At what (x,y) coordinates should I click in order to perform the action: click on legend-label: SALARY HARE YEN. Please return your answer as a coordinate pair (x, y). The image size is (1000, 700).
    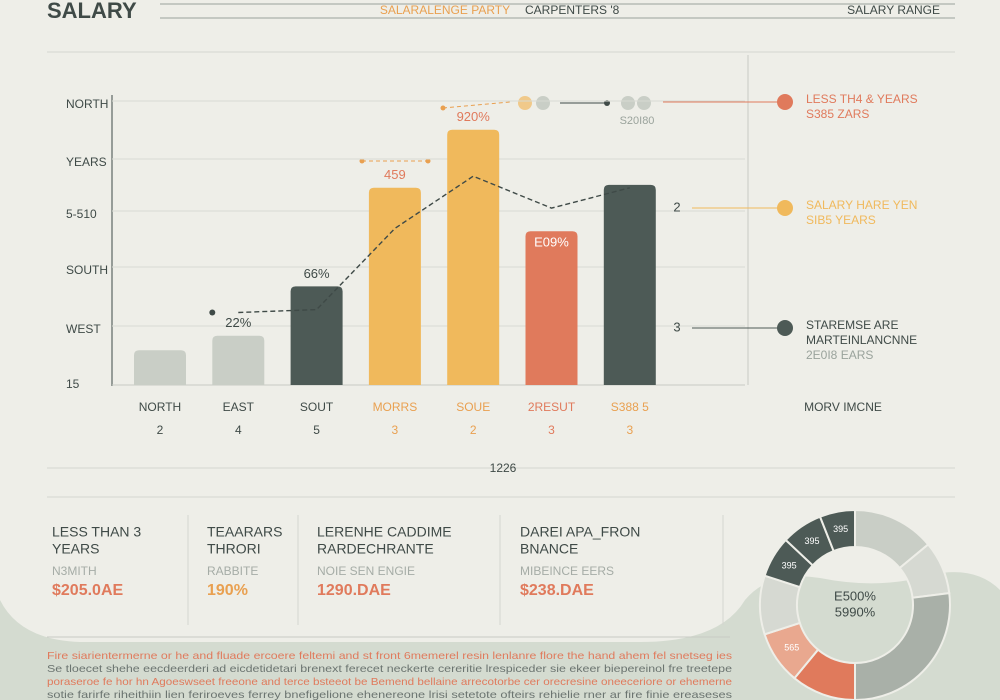
    Looking at the image, I should click on (861, 205).